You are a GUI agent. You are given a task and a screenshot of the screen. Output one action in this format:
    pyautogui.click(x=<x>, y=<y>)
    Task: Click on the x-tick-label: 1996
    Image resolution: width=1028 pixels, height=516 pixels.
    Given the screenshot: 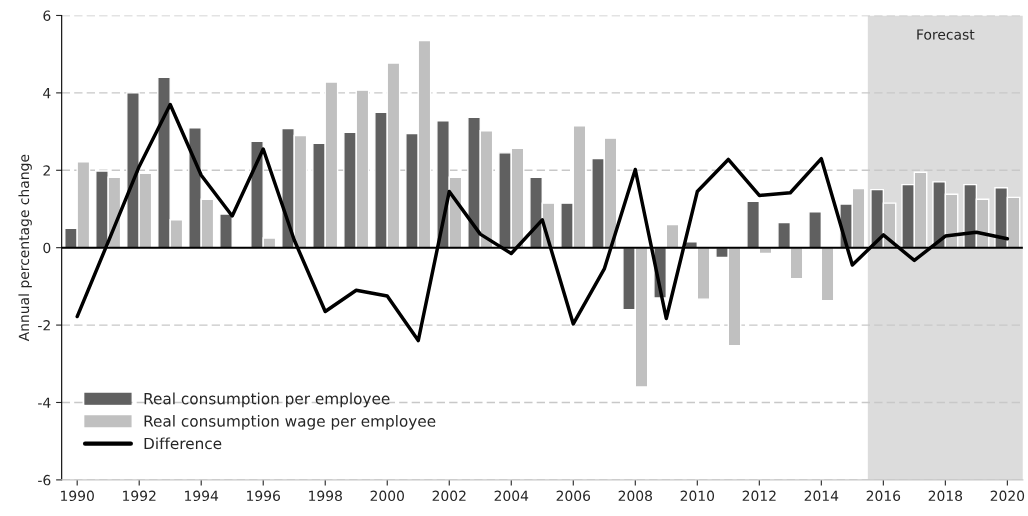 What is the action you would take?
    pyautogui.click(x=264, y=496)
    